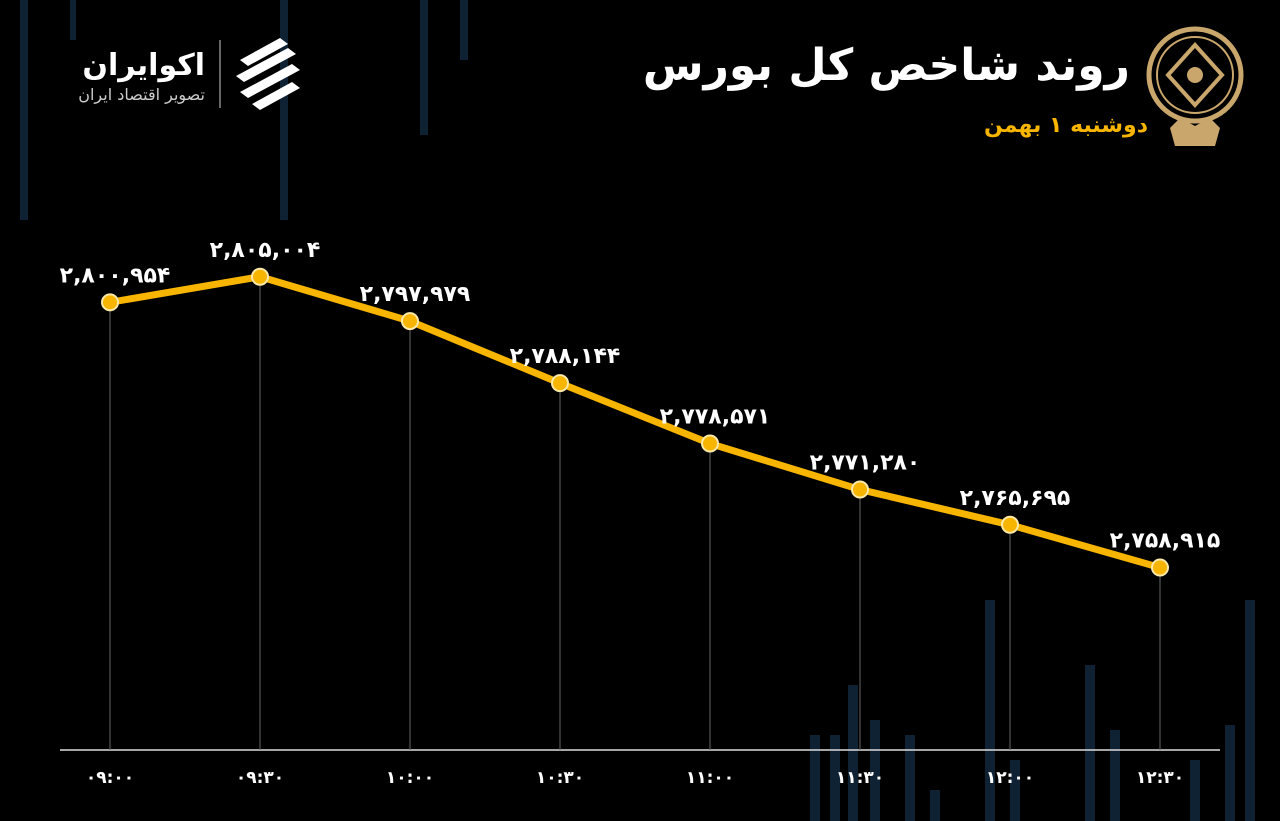 Image resolution: width=1280 pixels, height=821 pixels. Describe the element at coordinates (141, 95) in the screenshot. I see `brand-tagline: تصویر اقتصاد ایران` at that location.